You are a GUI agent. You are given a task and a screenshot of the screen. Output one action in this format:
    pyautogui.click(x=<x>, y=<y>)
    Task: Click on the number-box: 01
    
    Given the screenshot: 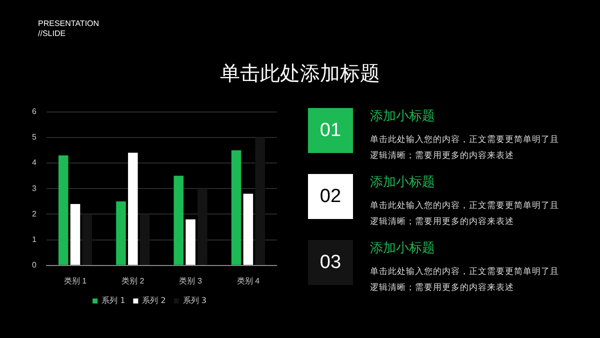 What is the action you would take?
    pyautogui.click(x=330, y=130)
    